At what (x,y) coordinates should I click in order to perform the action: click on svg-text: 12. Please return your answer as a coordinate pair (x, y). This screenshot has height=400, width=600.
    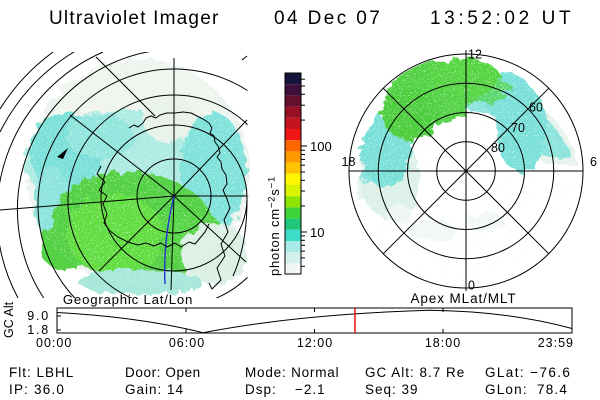
    Looking at the image, I should click on (475, 55).